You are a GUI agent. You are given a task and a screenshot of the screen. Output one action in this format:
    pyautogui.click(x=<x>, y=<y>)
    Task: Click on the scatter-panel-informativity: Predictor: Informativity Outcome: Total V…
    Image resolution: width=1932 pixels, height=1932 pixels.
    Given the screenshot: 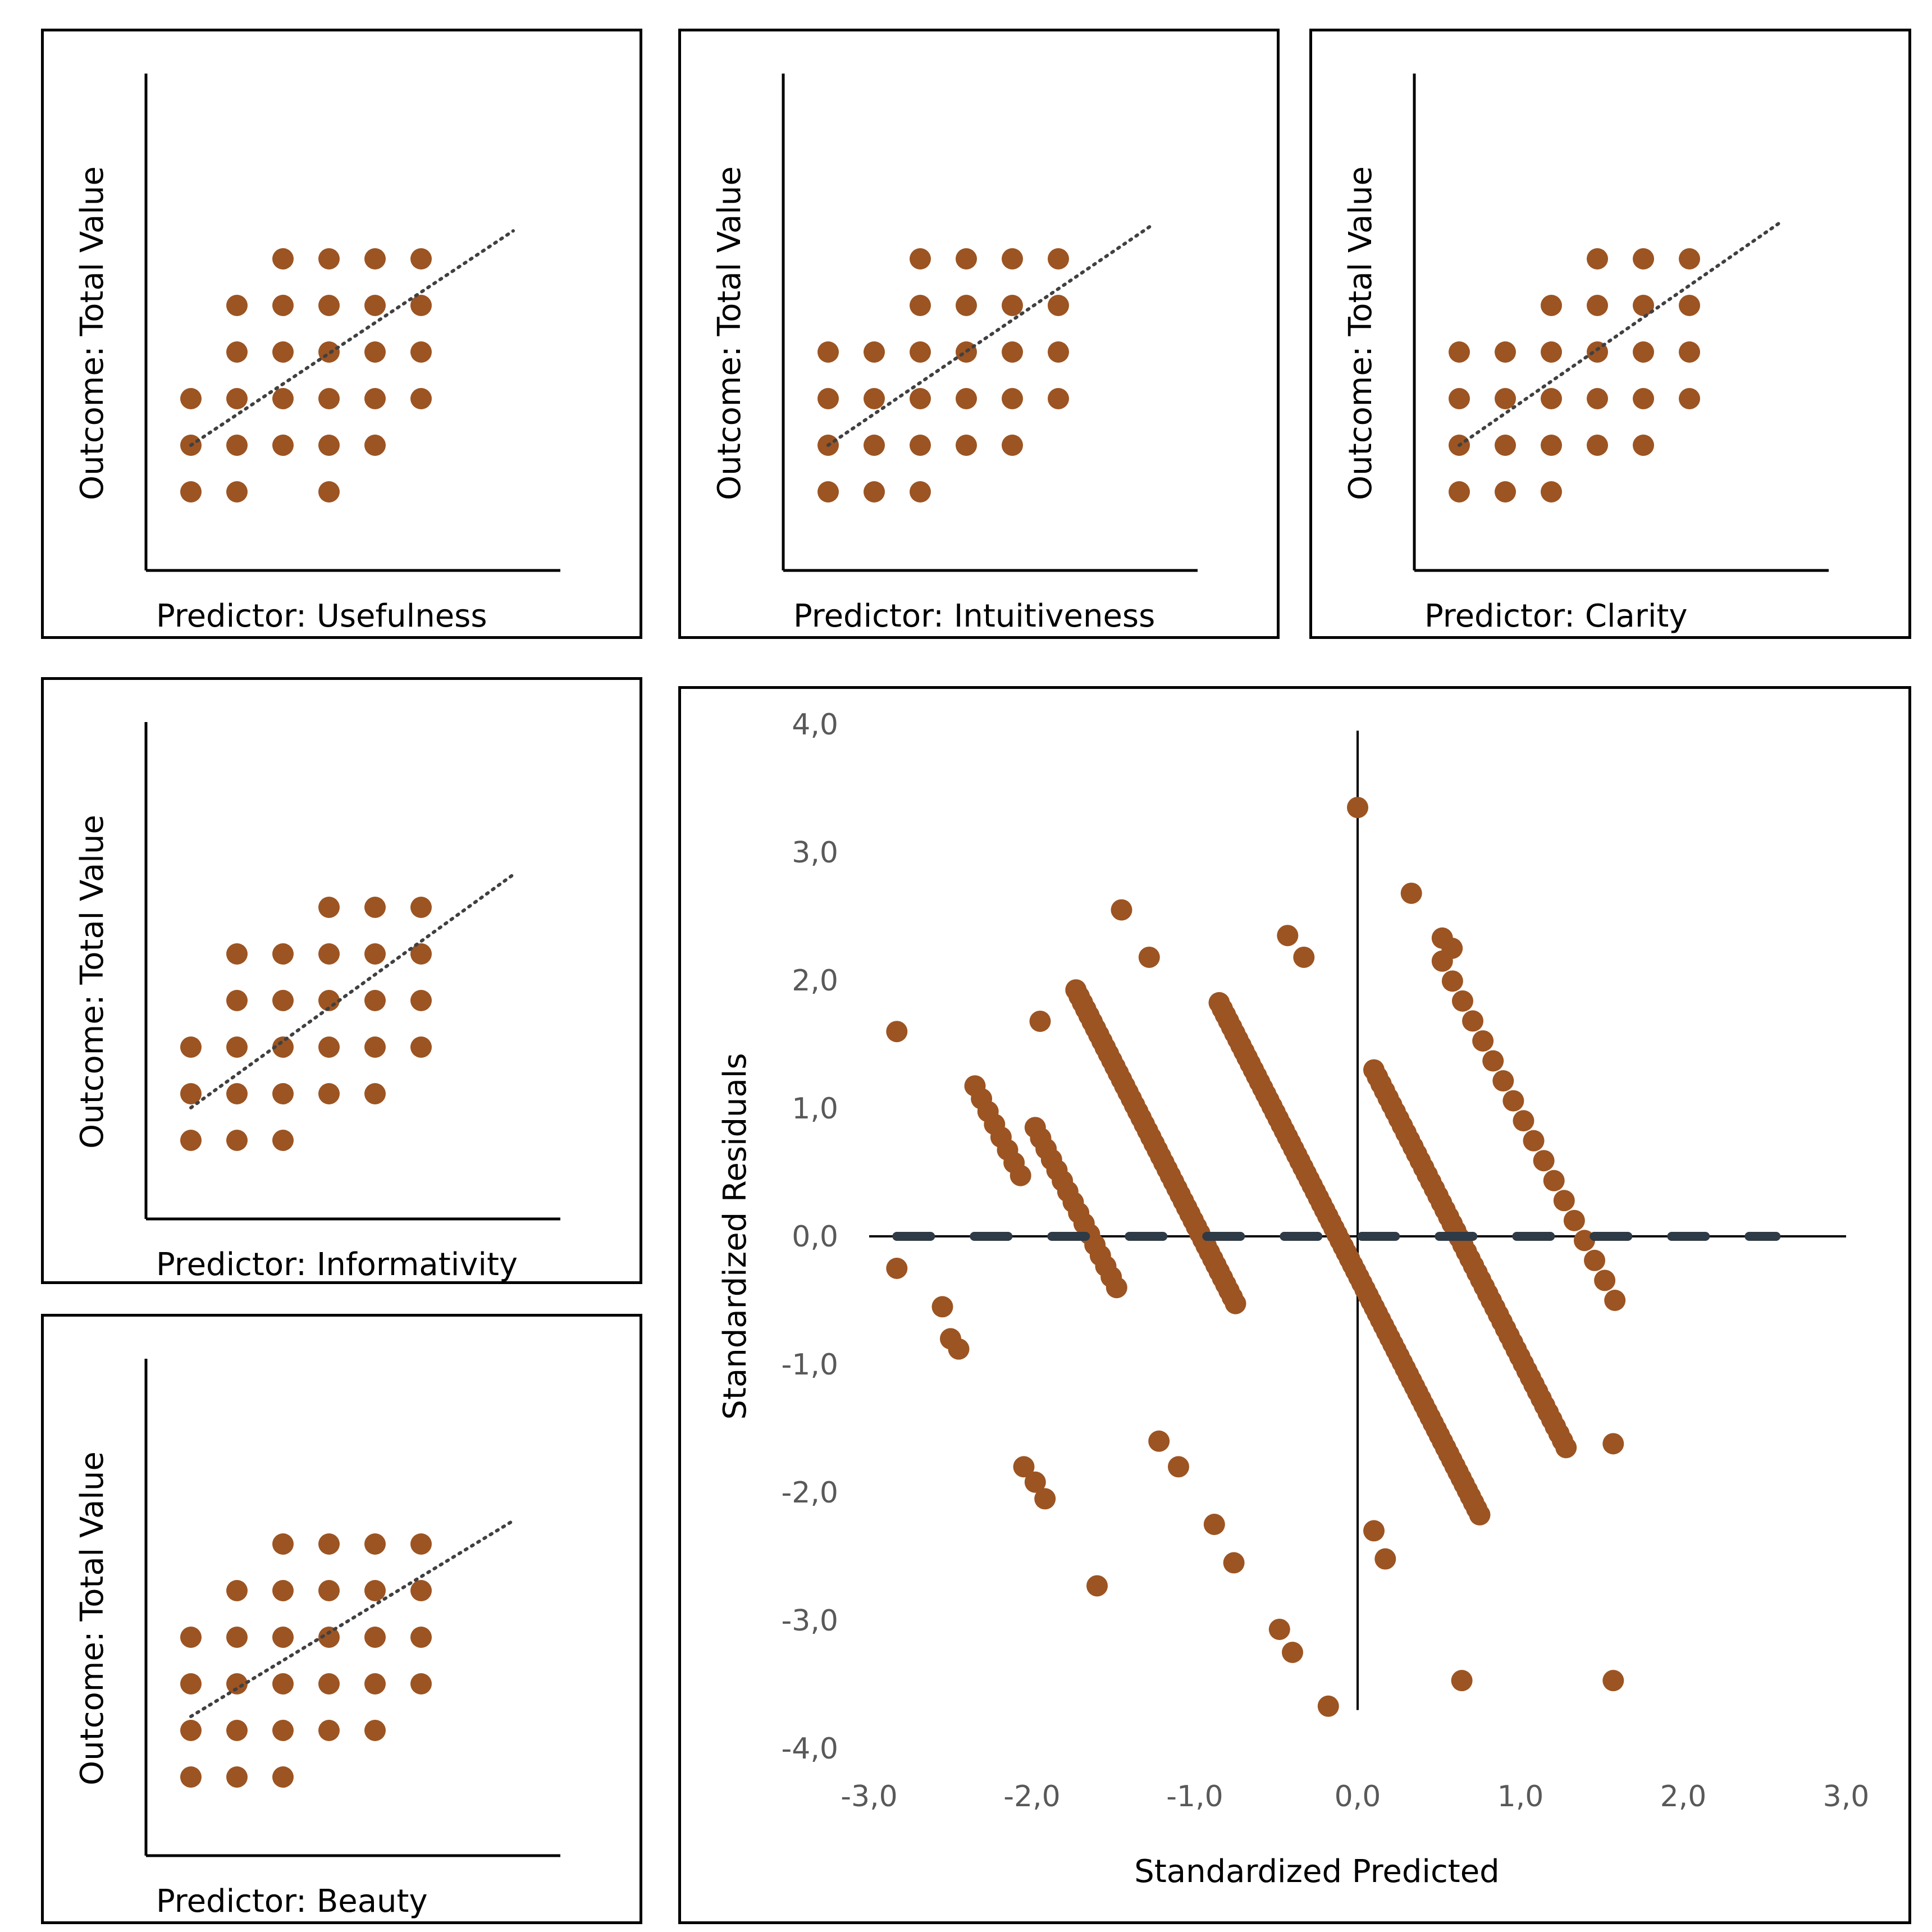 What is the action you would take?
    pyautogui.click(x=341, y=980)
    